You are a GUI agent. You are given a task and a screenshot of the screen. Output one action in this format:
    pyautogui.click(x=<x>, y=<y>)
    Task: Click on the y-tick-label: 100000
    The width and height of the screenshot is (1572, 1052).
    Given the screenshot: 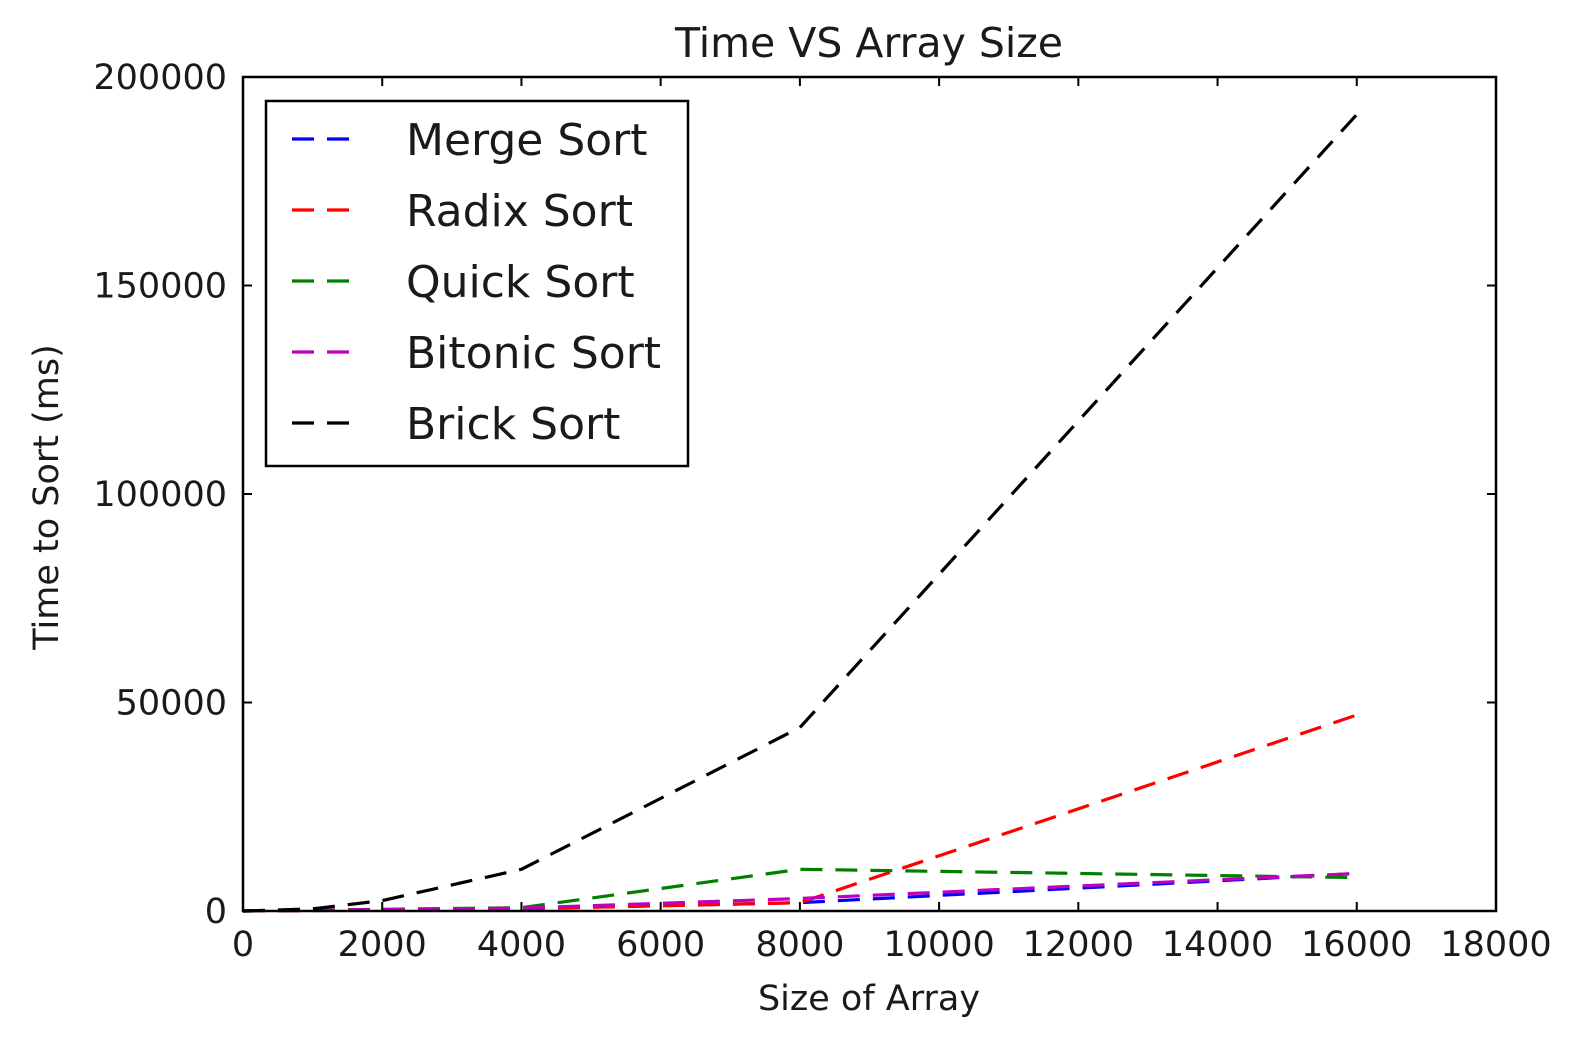 What is the action you would take?
    pyautogui.click(x=160, y=495)
    